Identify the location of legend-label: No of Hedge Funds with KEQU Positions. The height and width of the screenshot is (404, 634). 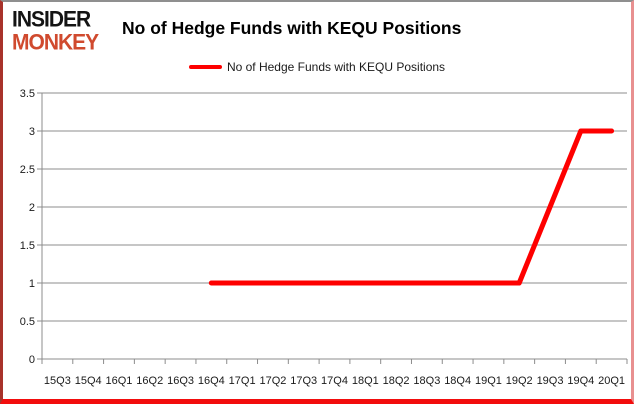
(336, 67).